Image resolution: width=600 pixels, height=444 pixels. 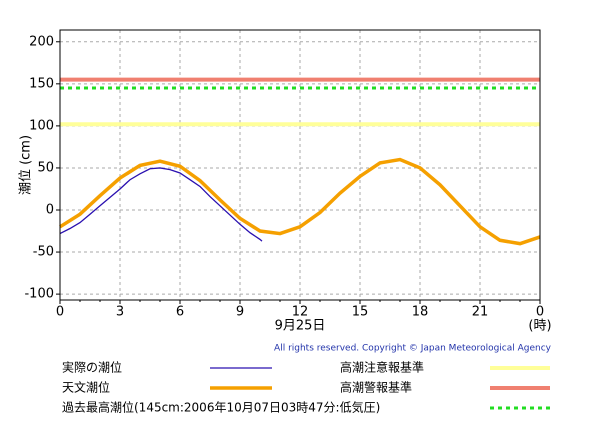 What do you see at coordinates (180, 312) in the screenshot?
I see `x-tick-label: 6` at bounding box center [180, 312].